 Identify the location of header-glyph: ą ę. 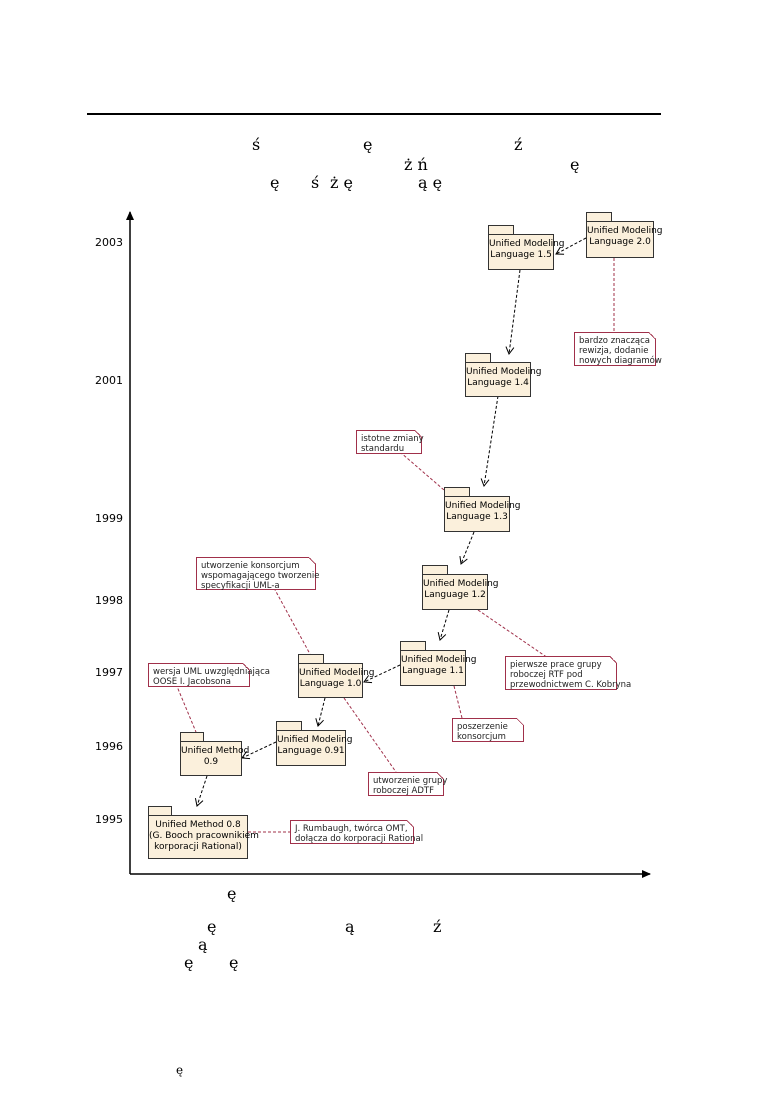
(430, 182).